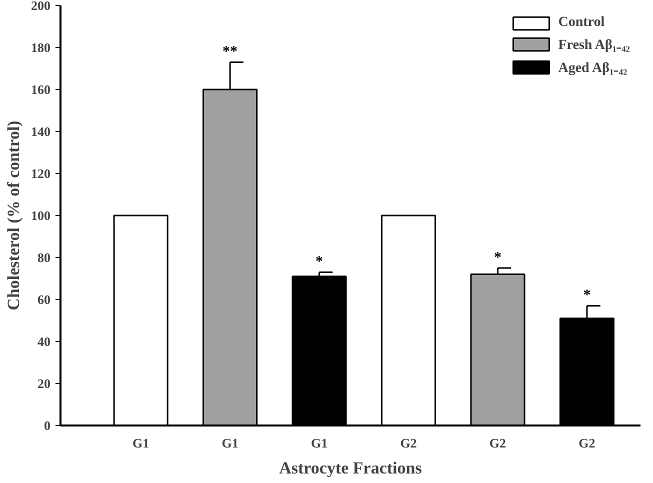 This screenshot has width=653, height=483. Describe the element at coordinates (40, 131) in the screenshot. I see `y-tick-label: 140` at that location.